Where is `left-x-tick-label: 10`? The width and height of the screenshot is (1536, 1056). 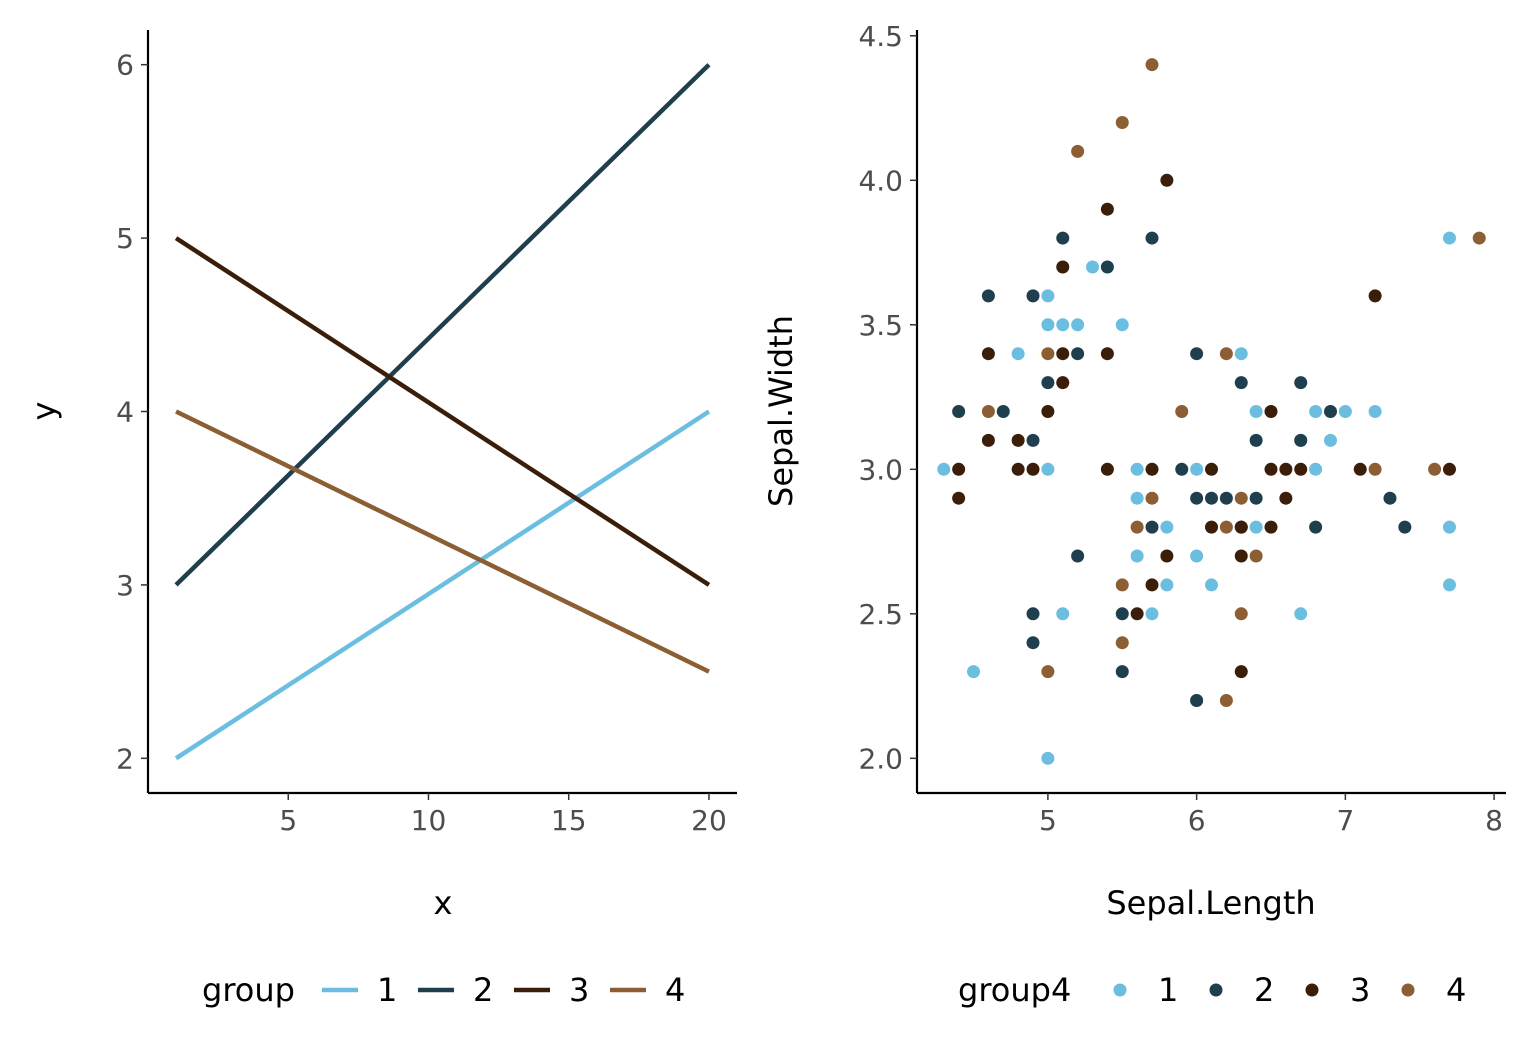 left-x-tick-label: 10 is located at coordinates (429, 820).